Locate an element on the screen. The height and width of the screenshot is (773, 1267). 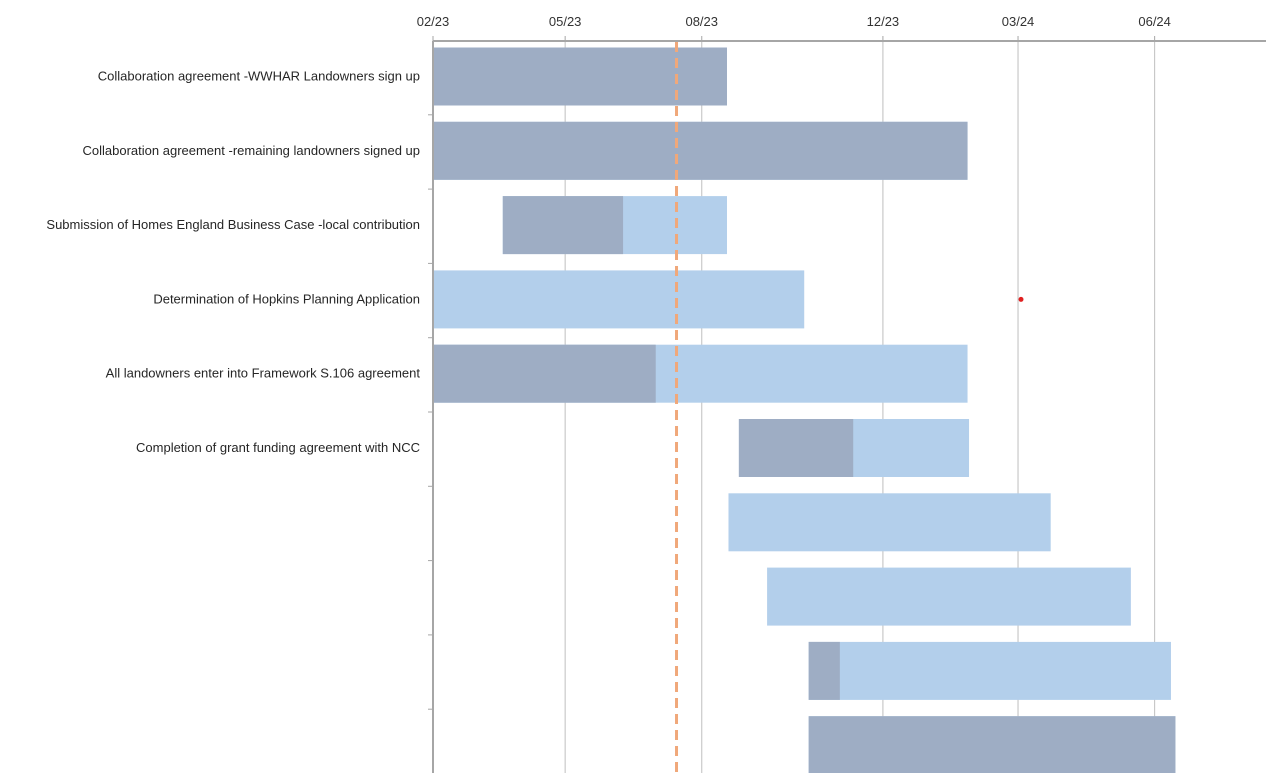
x-tick-label: 03/24 is located at coordinates (1018, 21).